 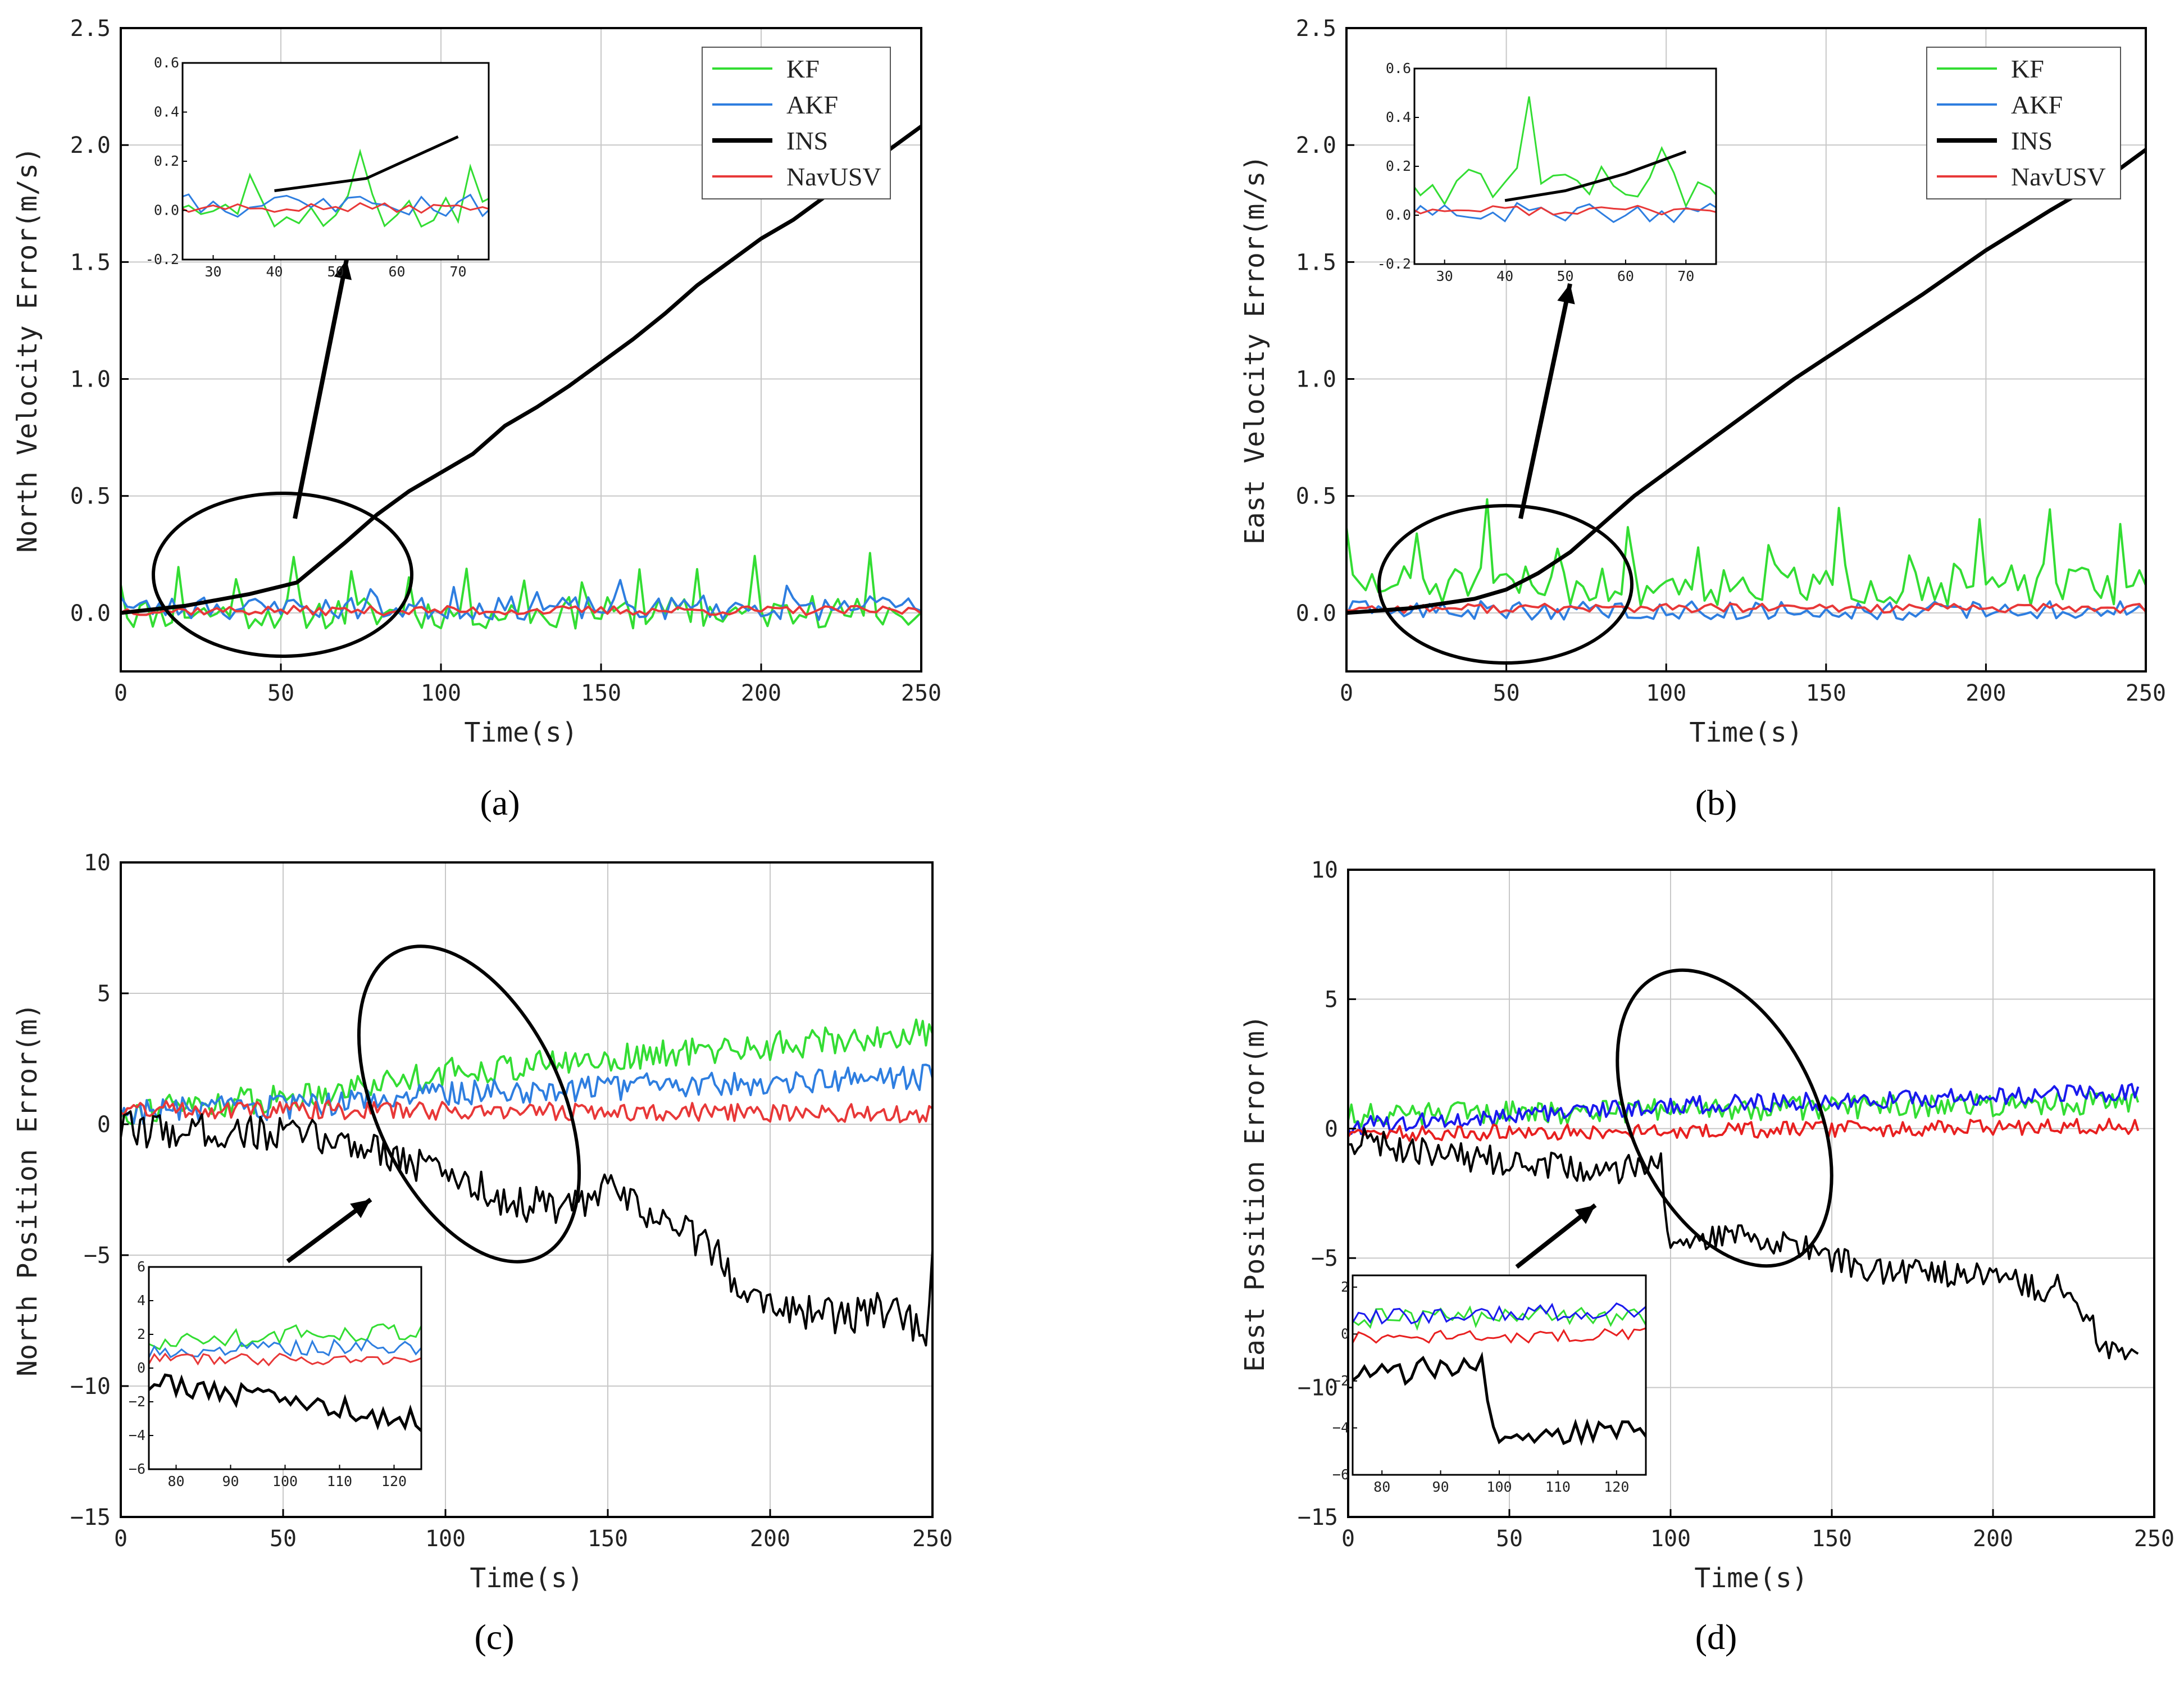 I want to click on inset-x-tick-label: 100, so click(x=1499, y=1487).